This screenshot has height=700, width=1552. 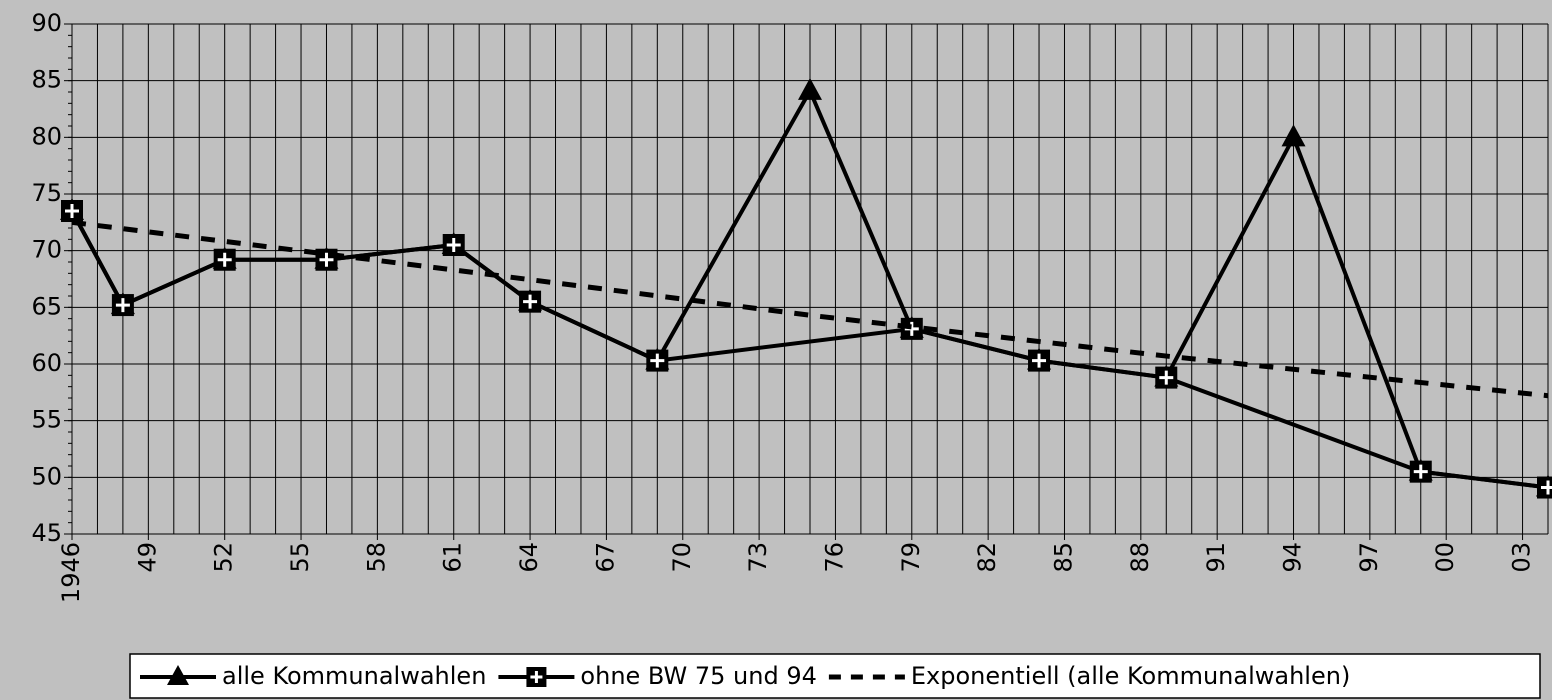 I want to click on y-tick-label: 90, so click(x=46, y=23).